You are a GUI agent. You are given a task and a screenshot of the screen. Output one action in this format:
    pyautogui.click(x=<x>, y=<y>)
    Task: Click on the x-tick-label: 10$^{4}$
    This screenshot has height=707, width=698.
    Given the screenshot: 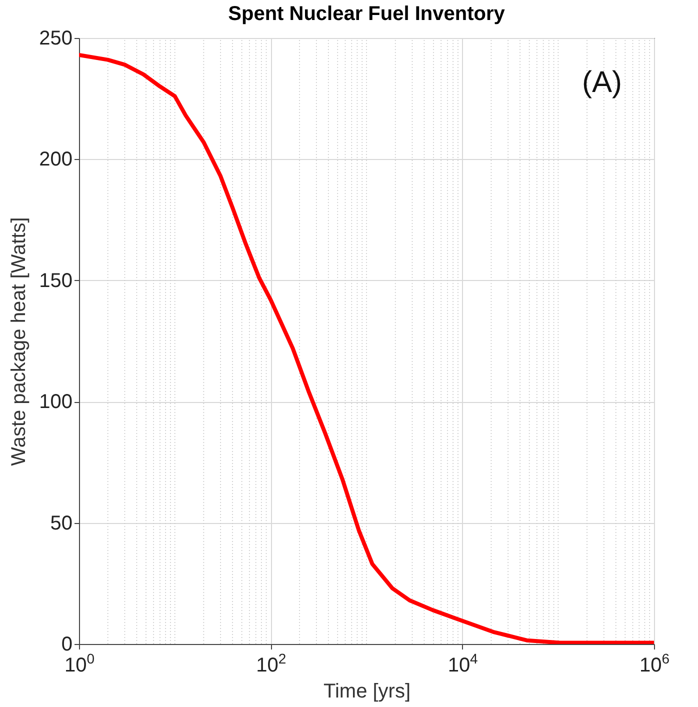 What is the action you would take?
    pyautogui.click(x=463, y=663)
    